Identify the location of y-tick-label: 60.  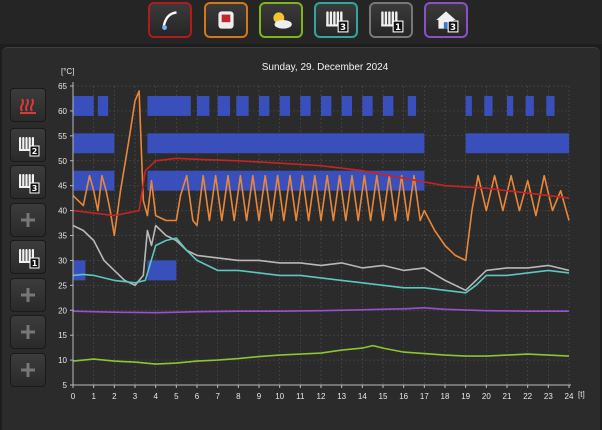
(62, 111).